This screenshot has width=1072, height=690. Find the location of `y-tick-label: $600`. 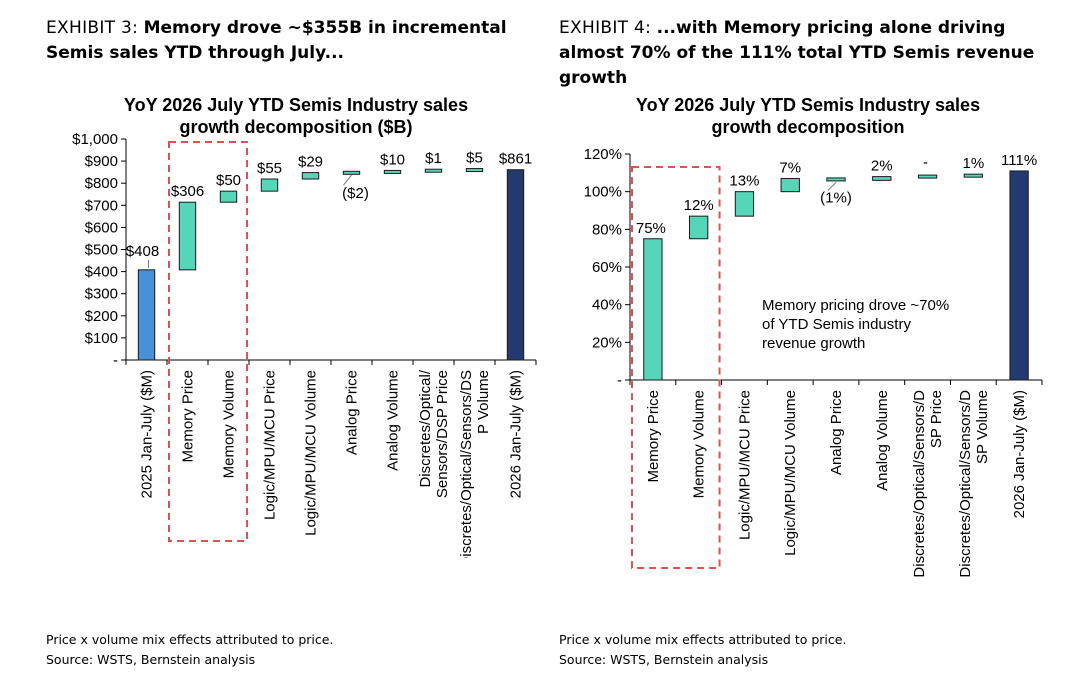

y-tick-label: $600 is located at coordinates (101, 227).